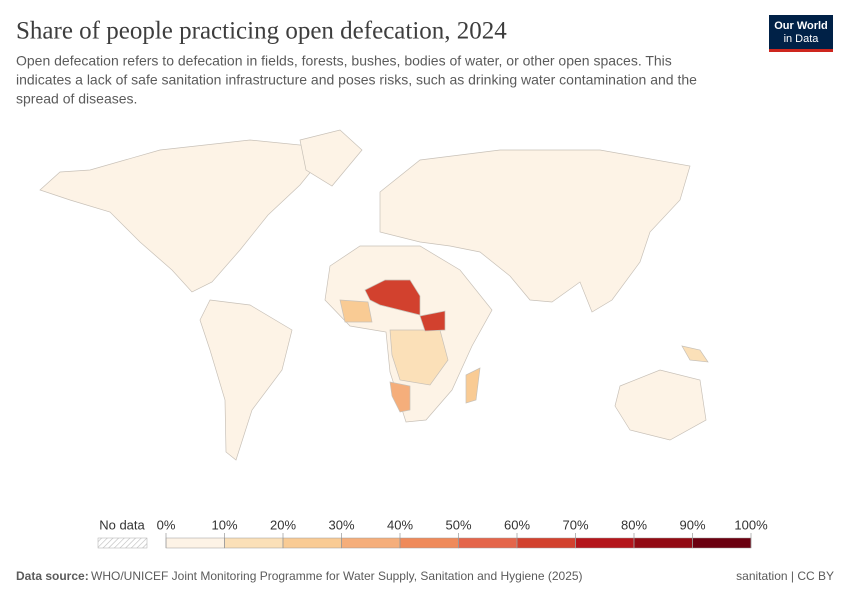  I want to click on north-america, so click(185, 216).